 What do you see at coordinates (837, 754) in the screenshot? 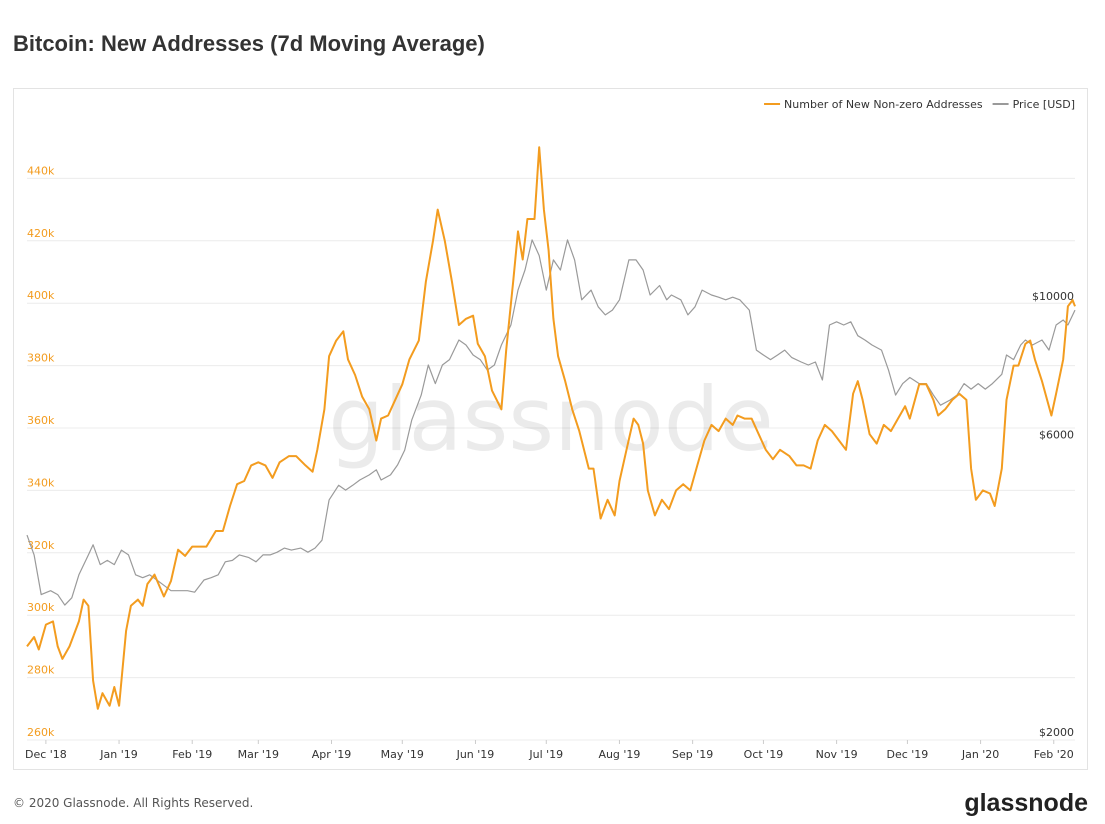
I see `x-tick-label: Nov '19` at bounding box center [837, 754].